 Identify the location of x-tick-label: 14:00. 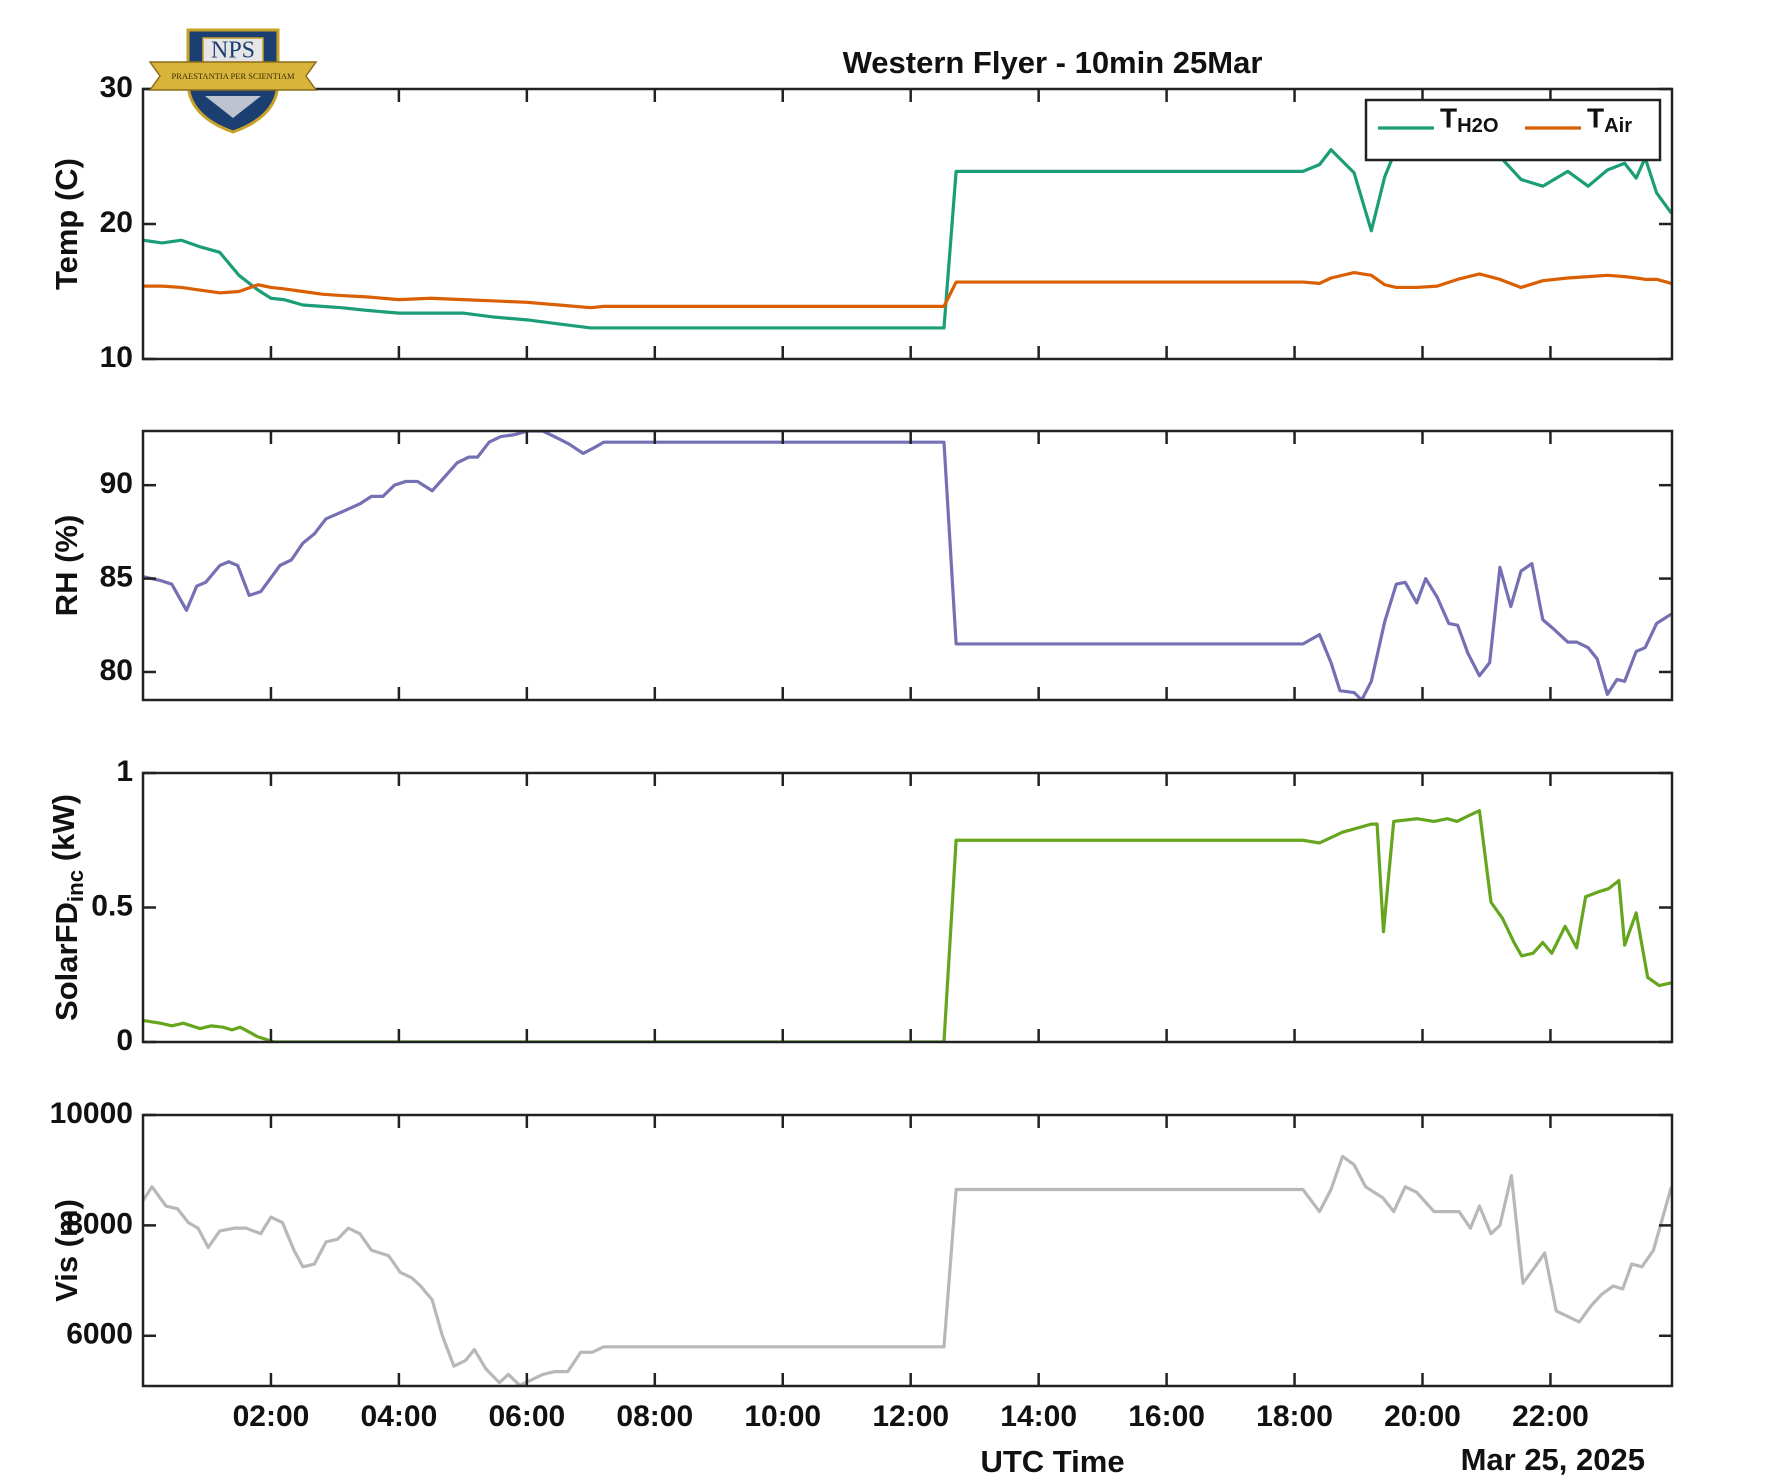
(1038, 1416).